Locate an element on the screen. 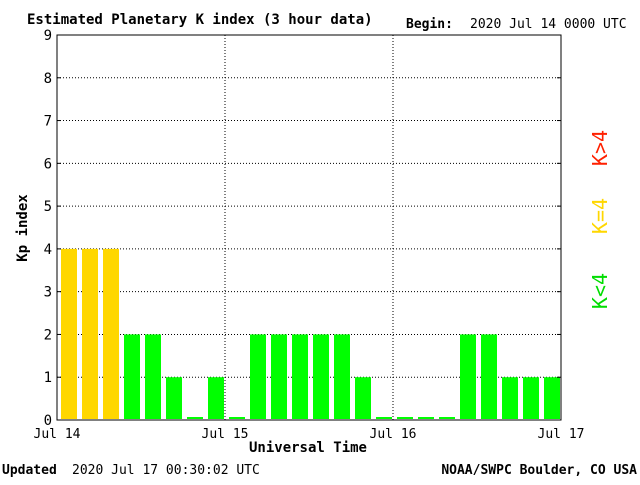 Image resolution: width=640 pixels, height=485 pixels. updated-label: Updated is located at coordinates (29, 470).